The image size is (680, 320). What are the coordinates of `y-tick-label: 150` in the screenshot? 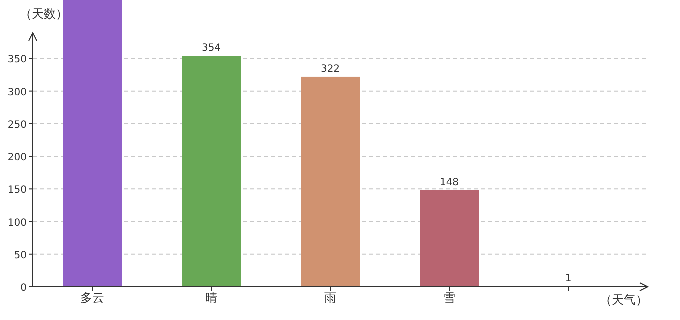 It's located at (17, 190).